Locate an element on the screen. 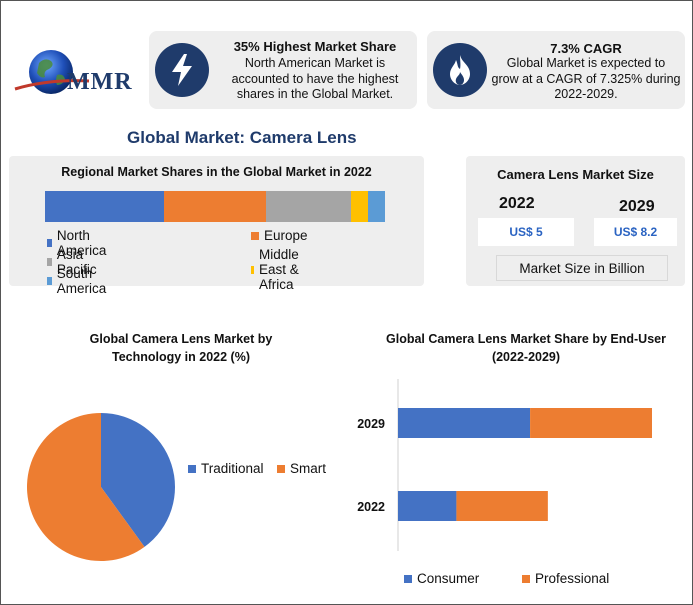 The image size is (693, 605). legend-smart-label: Smart is located at coordinates (308, 468).